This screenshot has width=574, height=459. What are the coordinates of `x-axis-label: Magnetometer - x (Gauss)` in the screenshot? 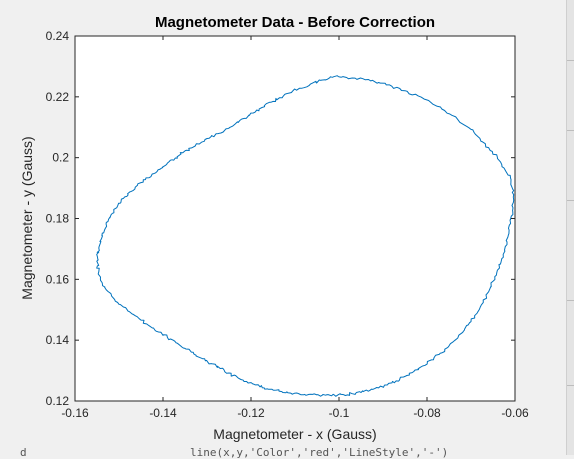 It's located at (294, 434).